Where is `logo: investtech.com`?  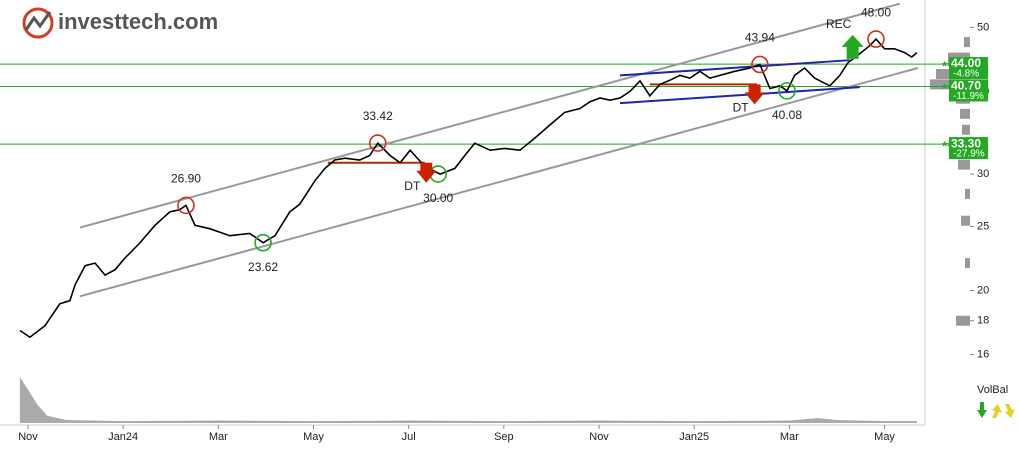 logo: investtech.com is located at coordinates (120, 23).